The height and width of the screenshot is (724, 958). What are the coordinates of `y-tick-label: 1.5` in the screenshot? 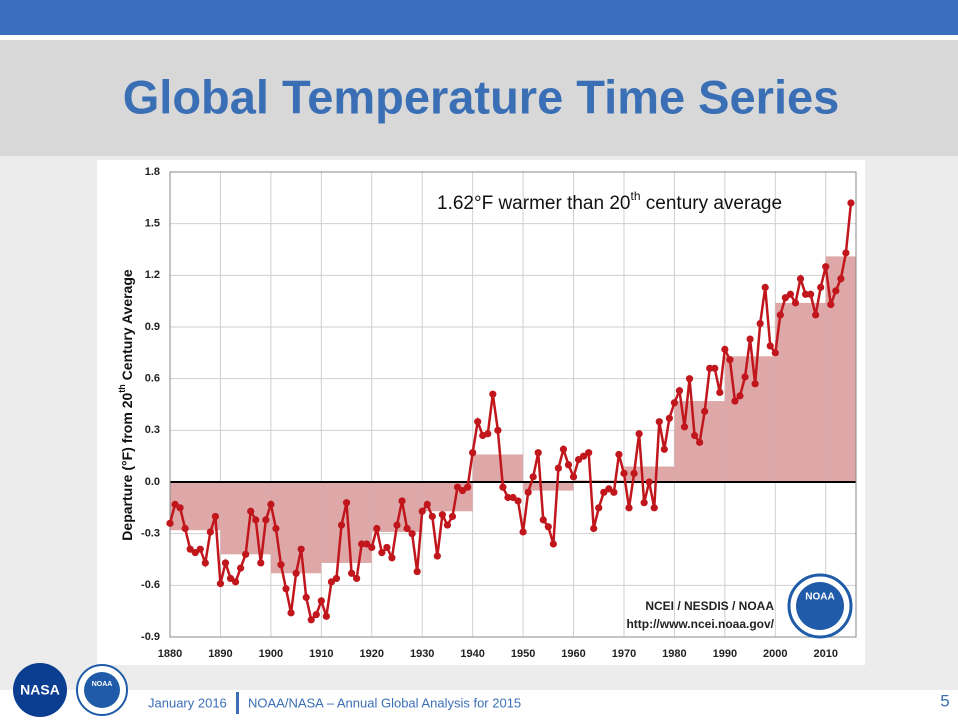 It's located at (152, 224).